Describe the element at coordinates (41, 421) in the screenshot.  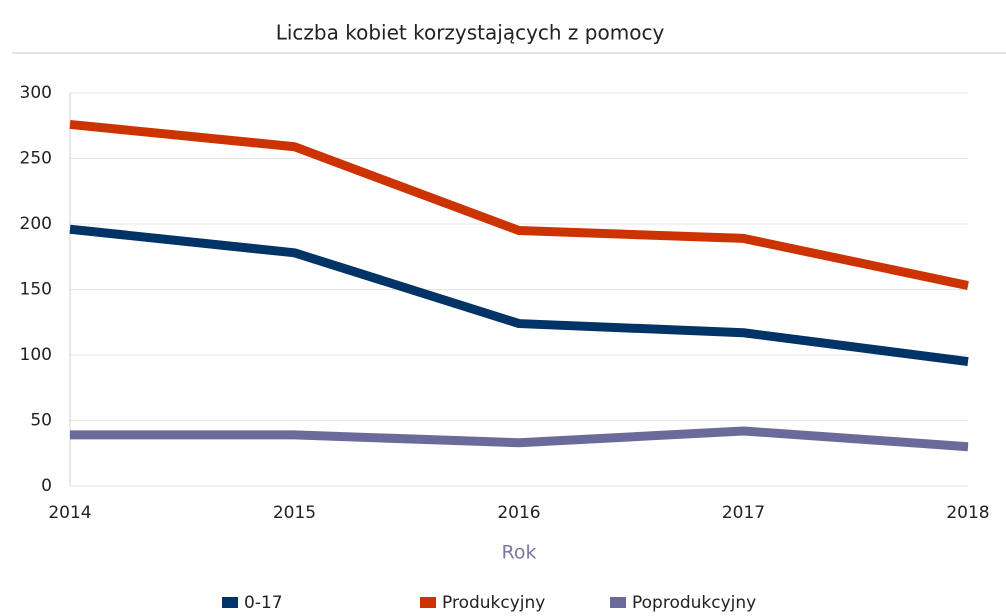
I see `y-tick-label: 50` at that location.